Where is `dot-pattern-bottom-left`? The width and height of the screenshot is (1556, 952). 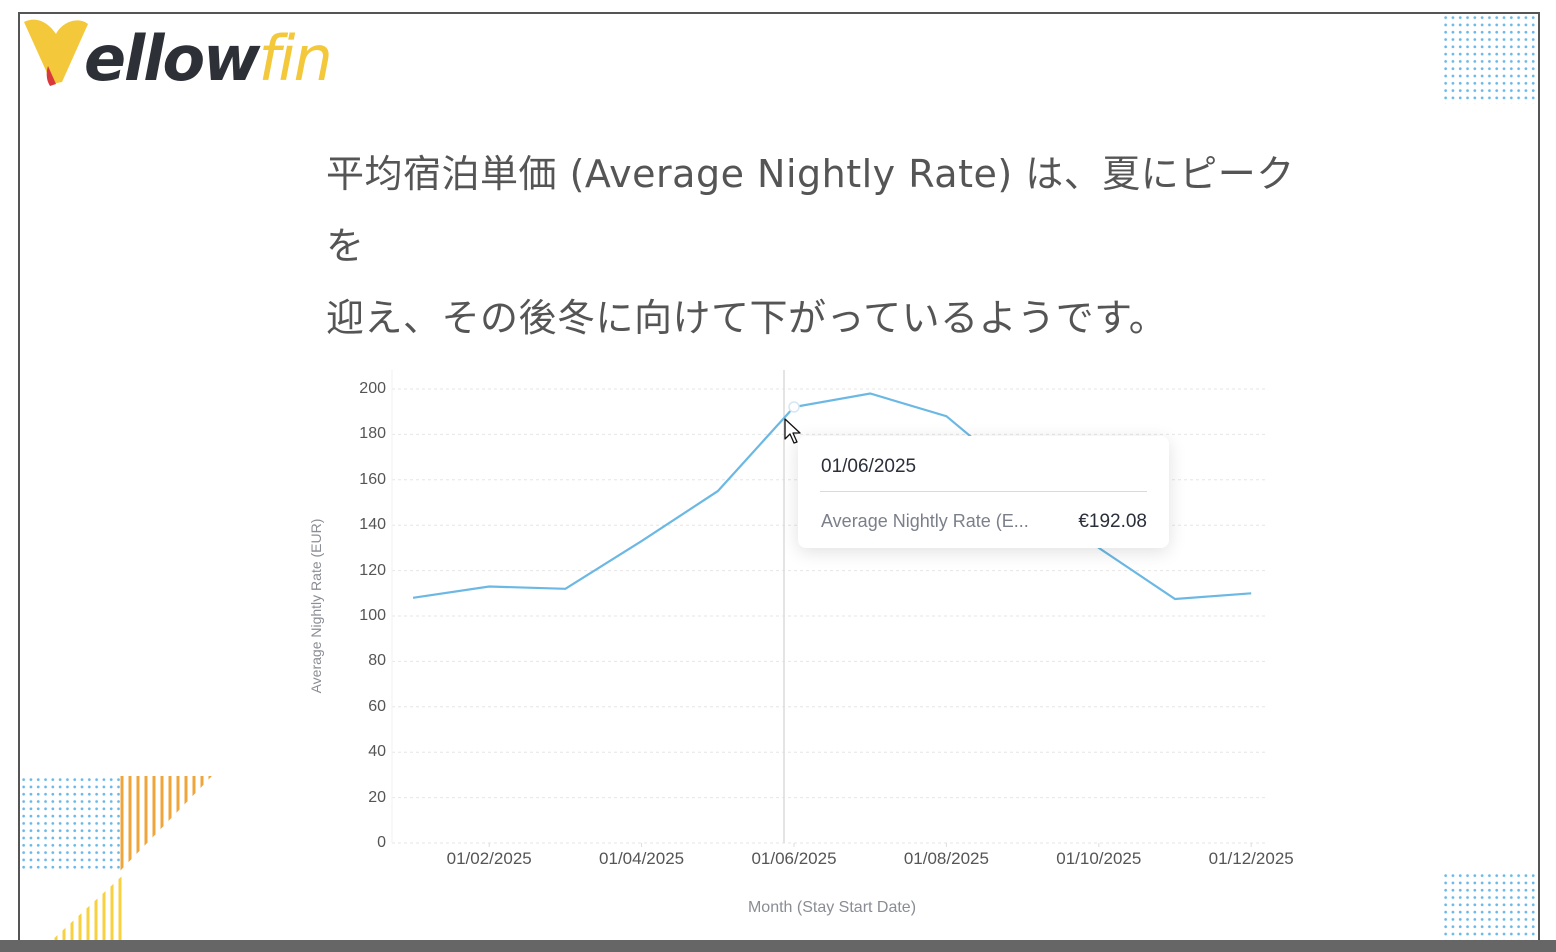
dot-pattern-bottom-left is located at coordinates (70, 824).